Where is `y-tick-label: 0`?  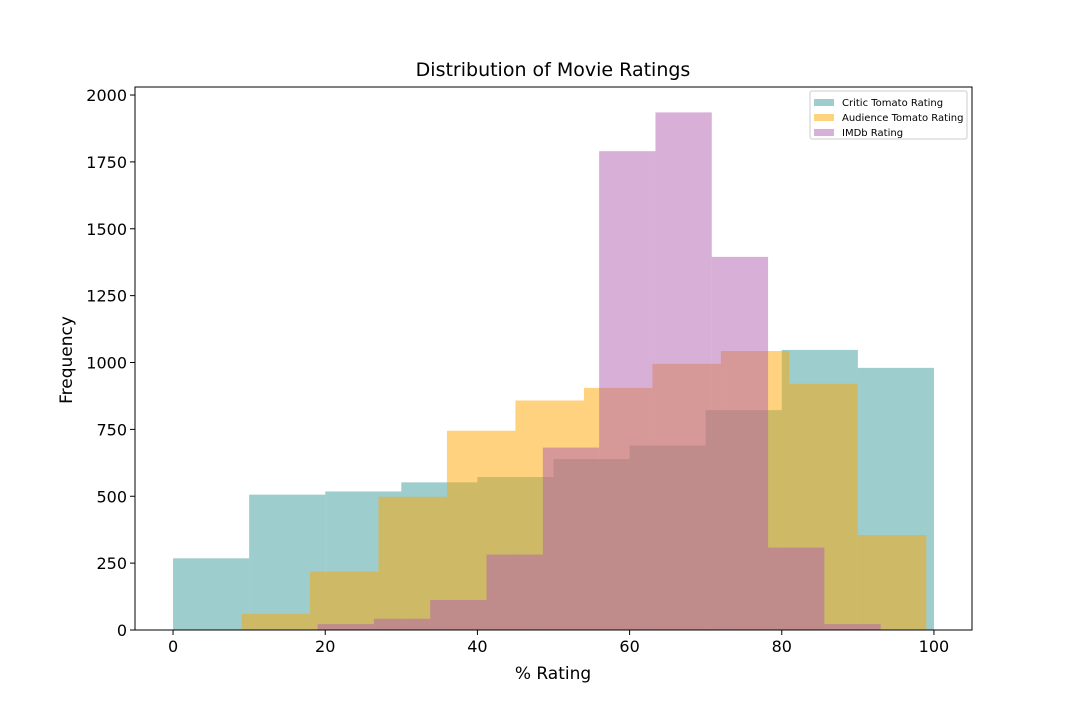
y-tick-label: 0 is located at coordinates (122, 630).